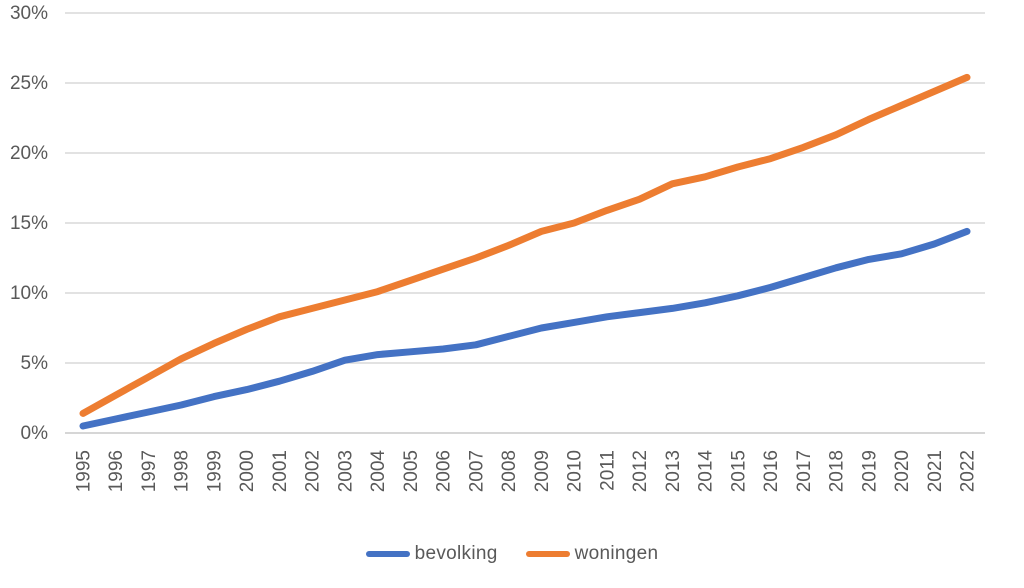  I want to click on x-tick-label: 1996, so click(116, 471).